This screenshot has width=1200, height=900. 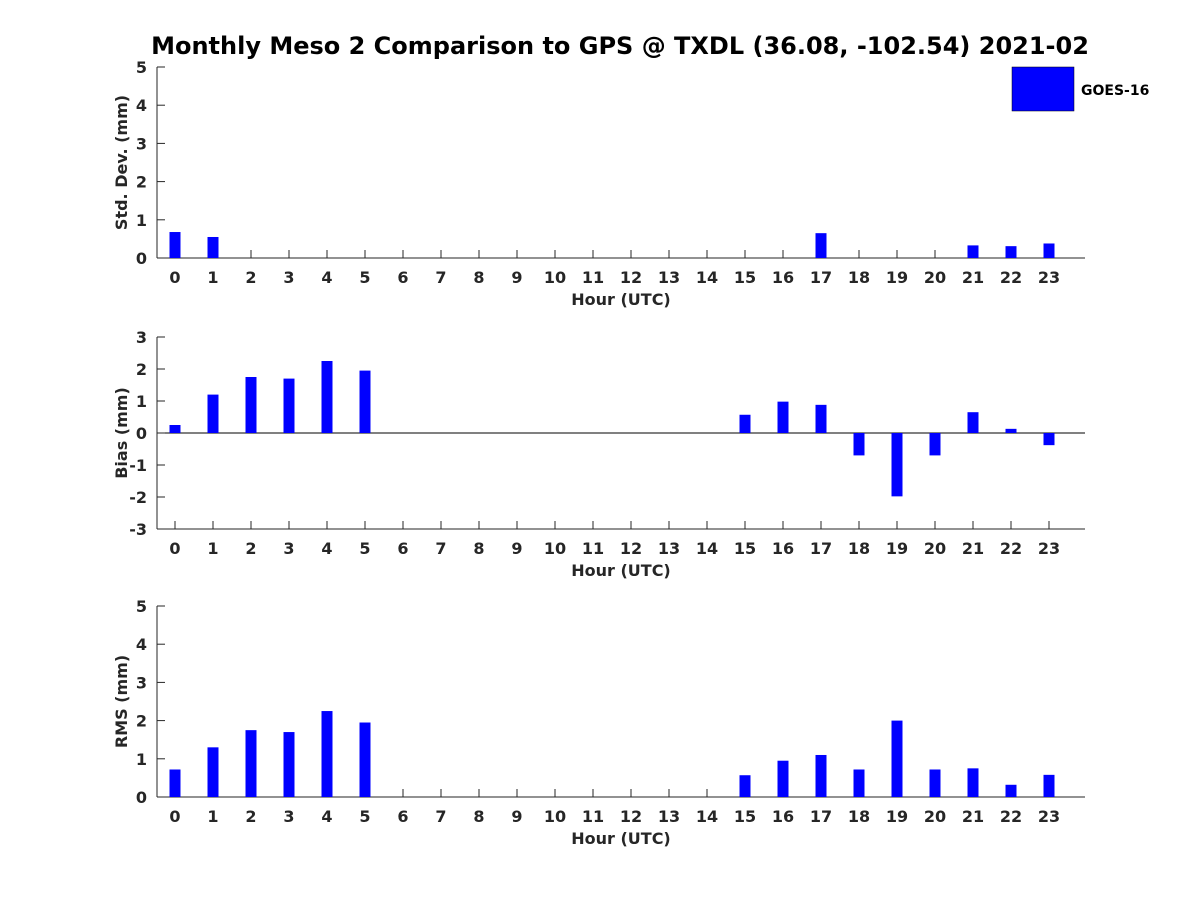 I want to click on x-tick-label: 8, so click(x=478, y=548).